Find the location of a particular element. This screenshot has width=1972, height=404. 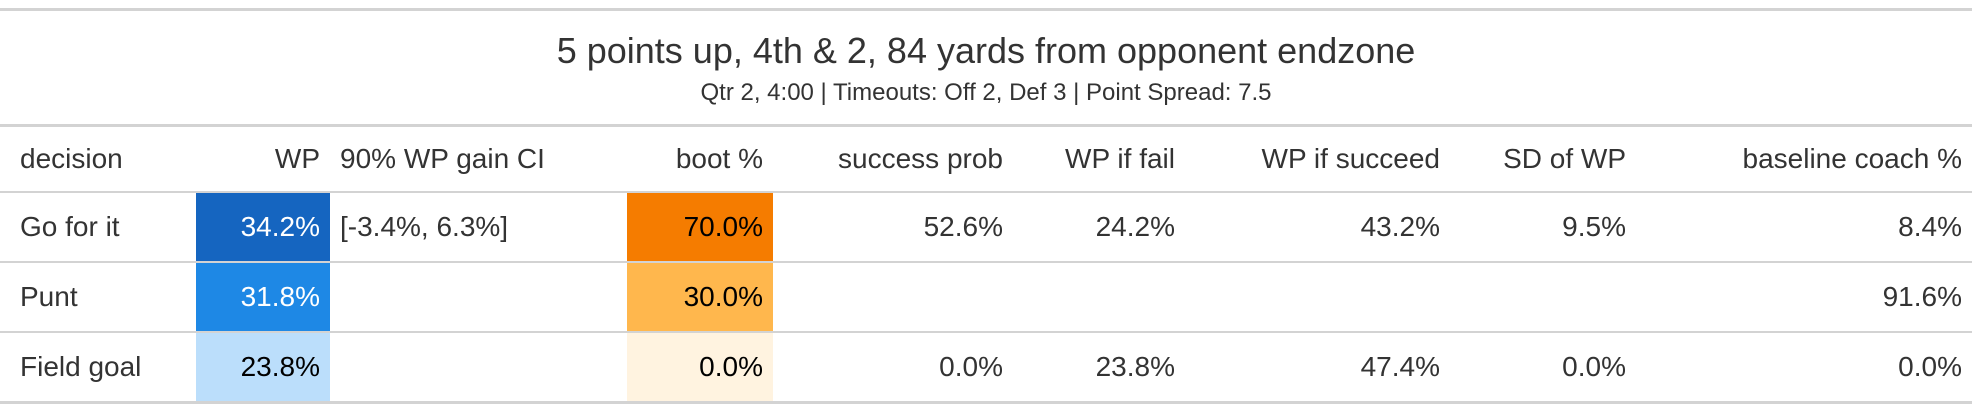

baseline-cell: 8.4% is located at coordinates (1804, 227).